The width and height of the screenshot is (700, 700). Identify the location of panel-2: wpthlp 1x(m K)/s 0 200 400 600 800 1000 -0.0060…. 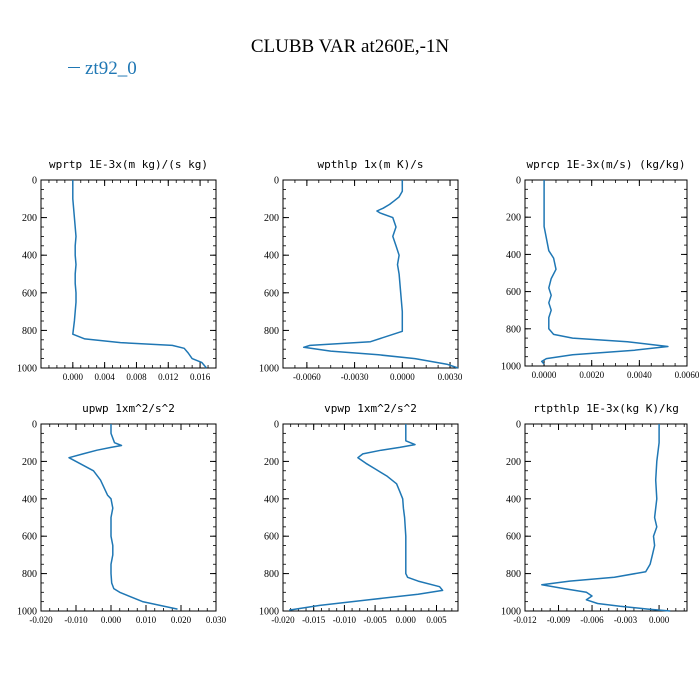
(361, 270).